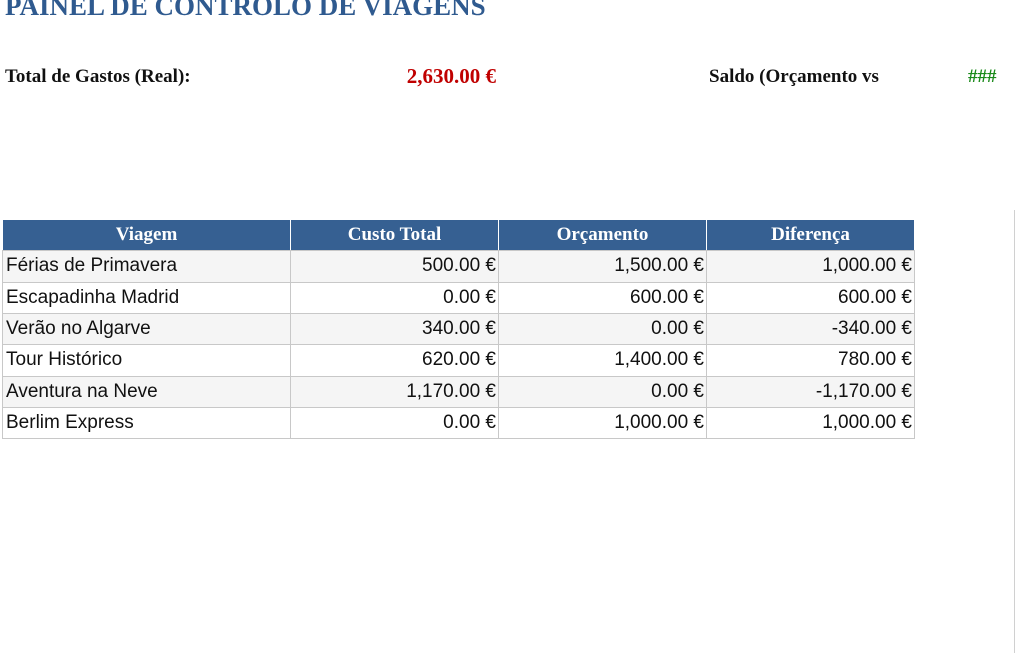  What do you see at coordinates (146, 298) in the screenshot?
I see `trip-name-cell: Escapadinha Madrid` at bounding box center [146, 298].